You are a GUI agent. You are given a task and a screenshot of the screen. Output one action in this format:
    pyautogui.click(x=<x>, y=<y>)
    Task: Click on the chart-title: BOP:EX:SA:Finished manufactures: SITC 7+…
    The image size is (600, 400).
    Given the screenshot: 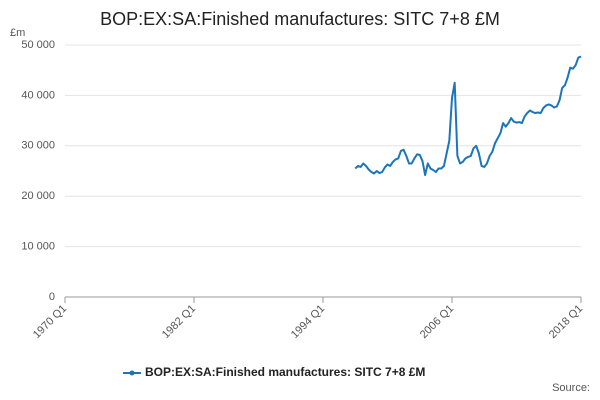 What is the action you would take?
    pyautogui.click(x=300, y=19)
    